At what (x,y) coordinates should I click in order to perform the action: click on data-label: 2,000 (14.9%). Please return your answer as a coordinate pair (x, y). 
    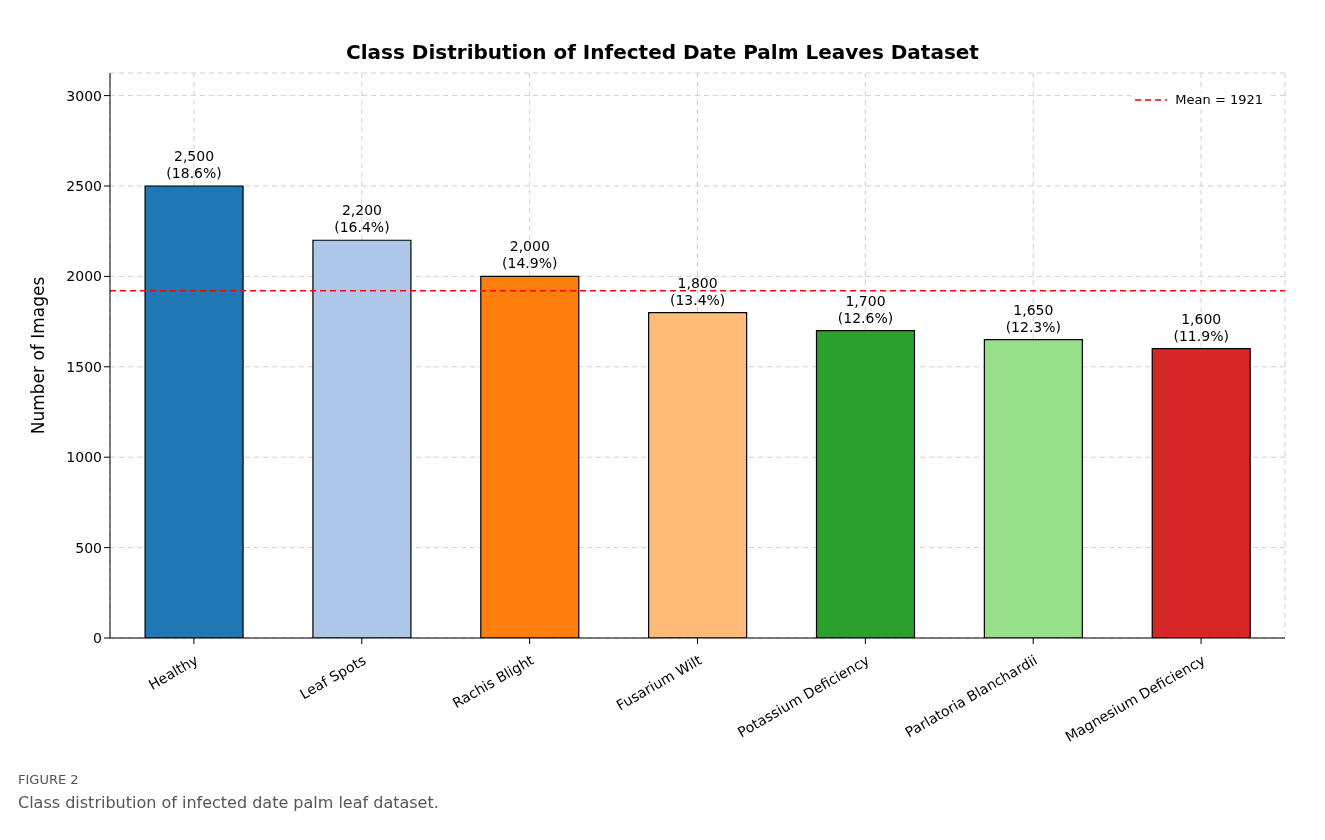
    Looking at the image, I should click on (530, 255).